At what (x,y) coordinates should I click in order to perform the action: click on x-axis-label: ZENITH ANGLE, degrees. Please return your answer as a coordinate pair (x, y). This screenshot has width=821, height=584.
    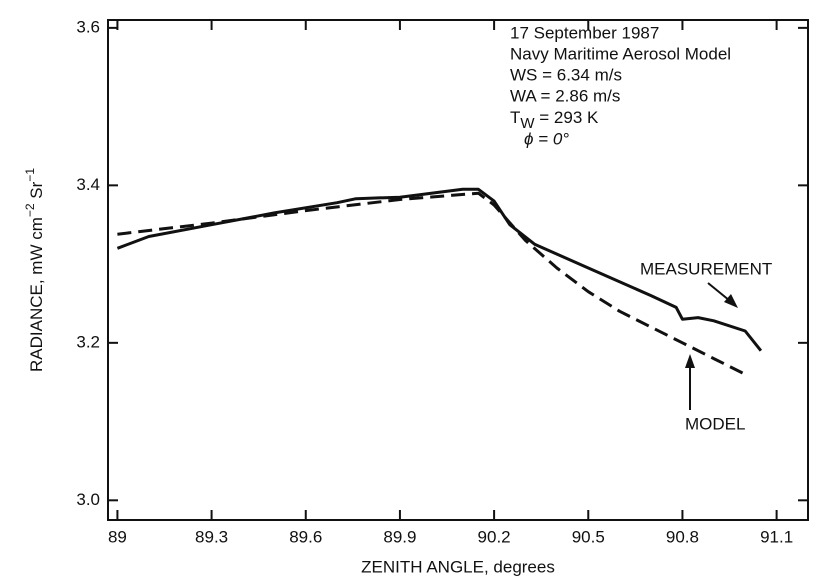
    Looking at the image, I should click on (458, 566).